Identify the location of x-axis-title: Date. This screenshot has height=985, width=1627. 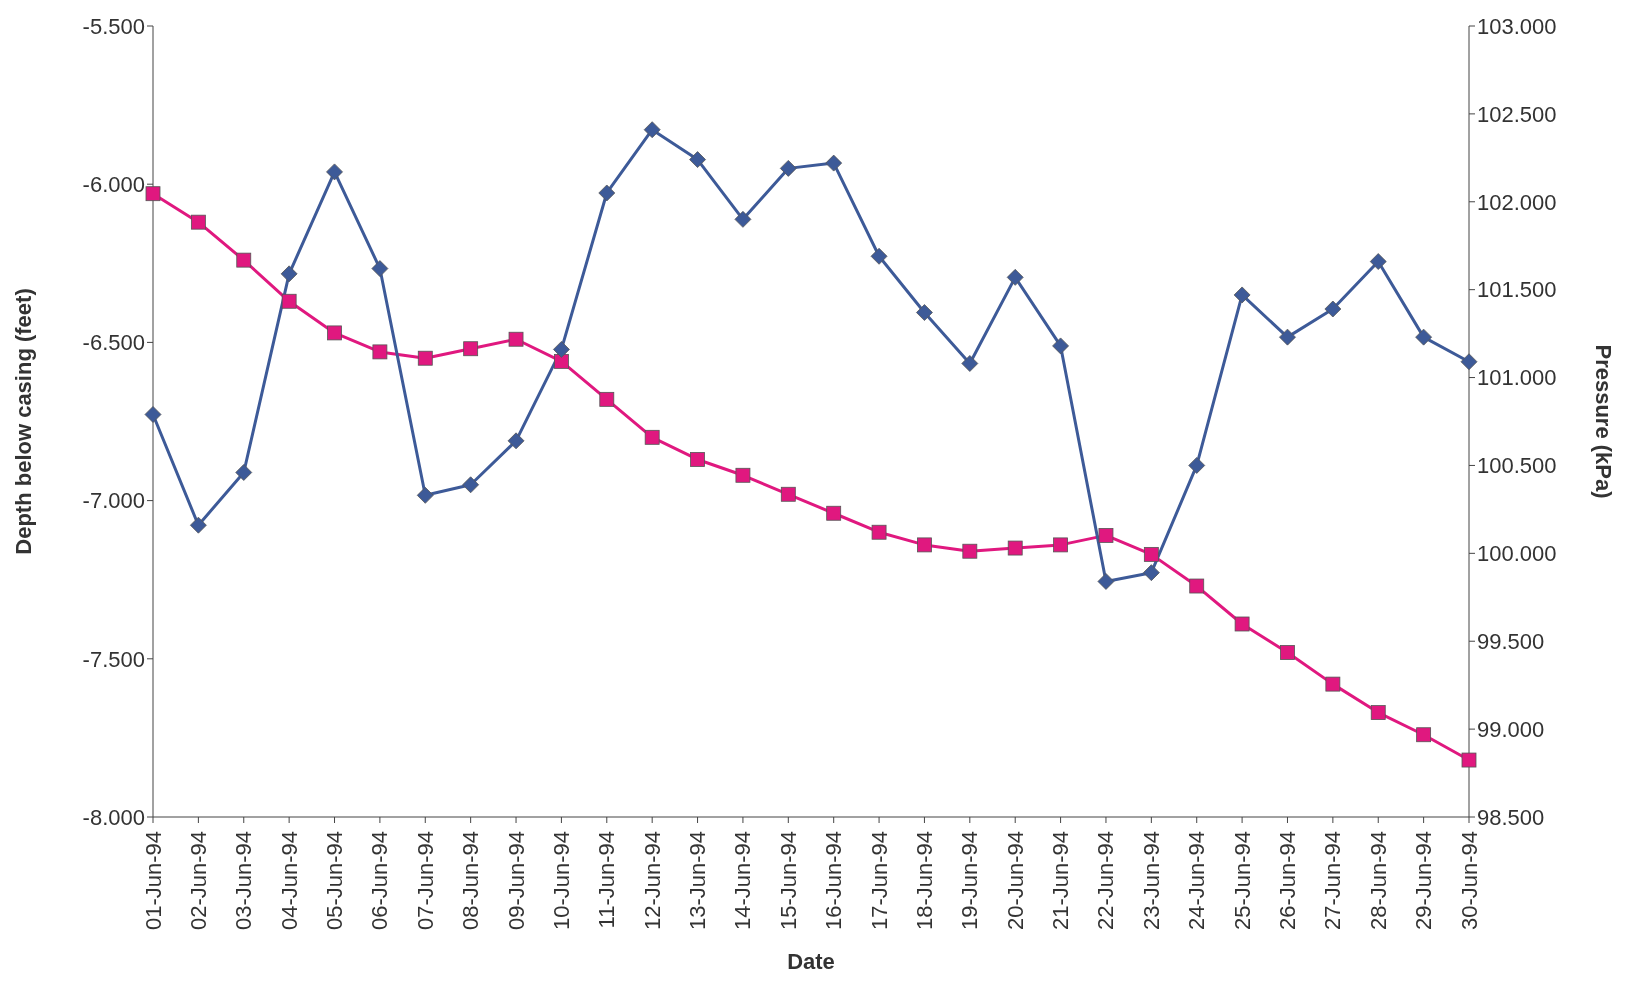
(811, 961).